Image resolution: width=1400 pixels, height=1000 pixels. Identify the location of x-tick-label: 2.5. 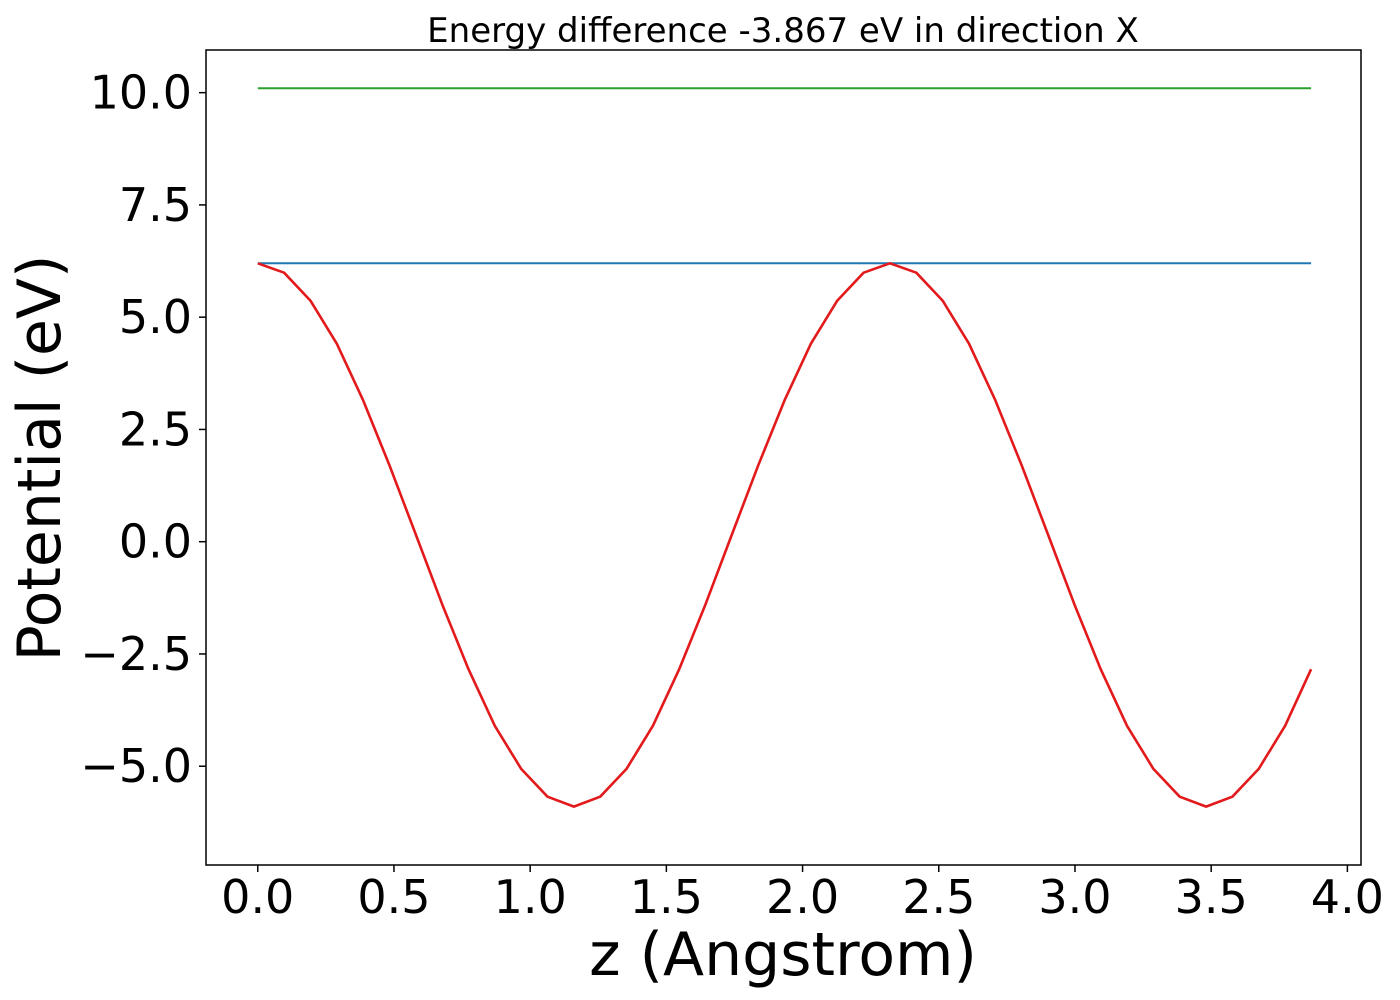
(938, 897).